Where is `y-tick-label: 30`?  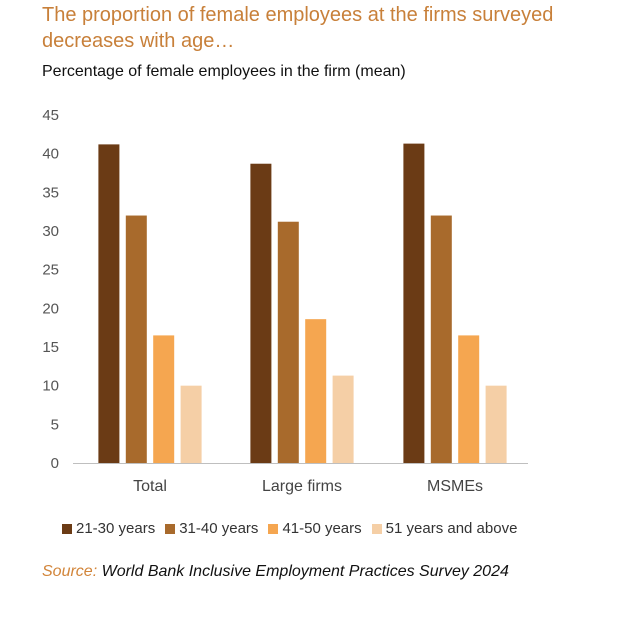 y-tick-label: 30 is located at coordinates (50, 231).